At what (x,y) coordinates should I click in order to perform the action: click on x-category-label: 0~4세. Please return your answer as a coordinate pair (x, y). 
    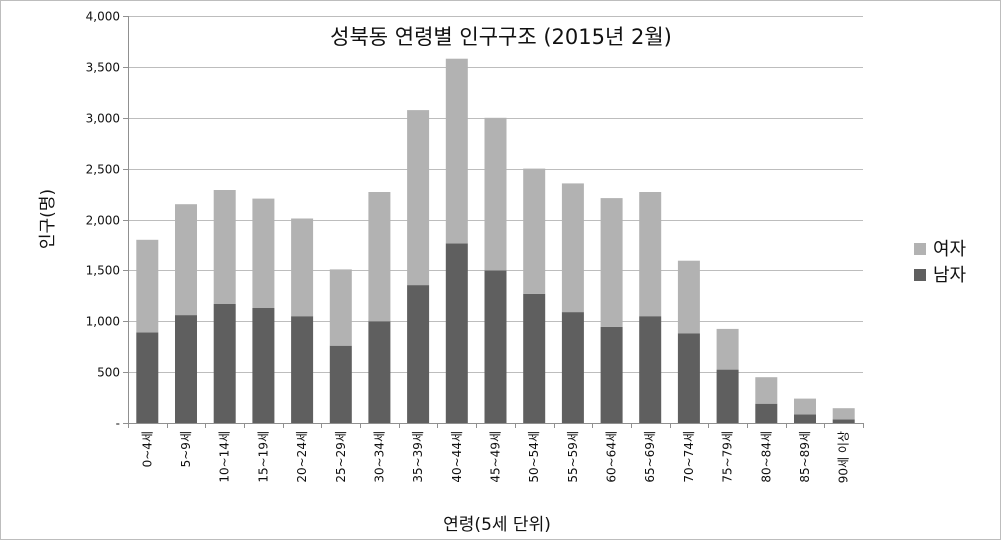
    Looking at the image, I should click on (147, 449).